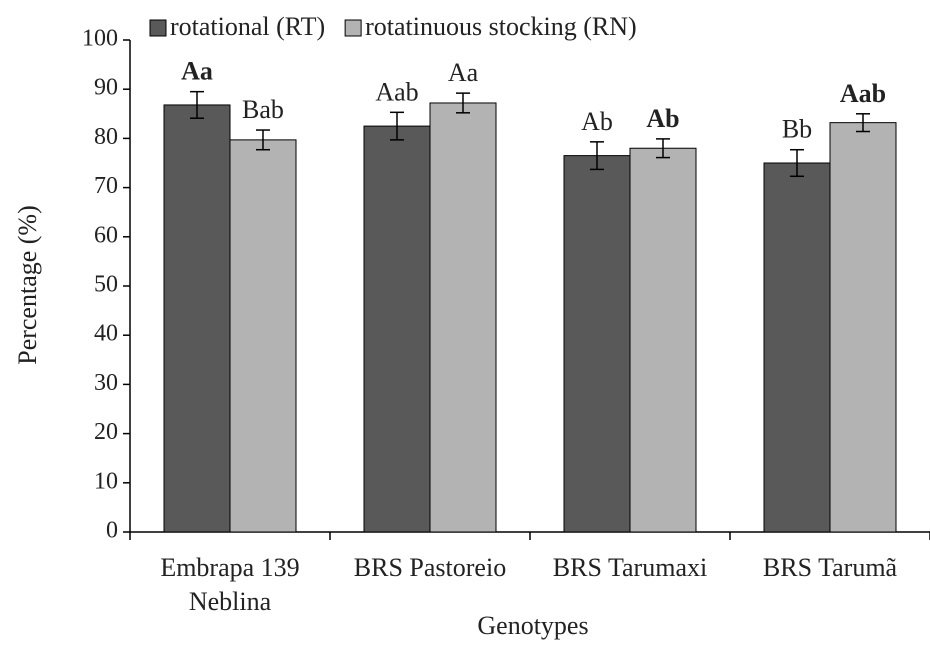  Describe the element at coordinates (100, 39) in the screenshot. I see `y-tick-label: 100` at that location.